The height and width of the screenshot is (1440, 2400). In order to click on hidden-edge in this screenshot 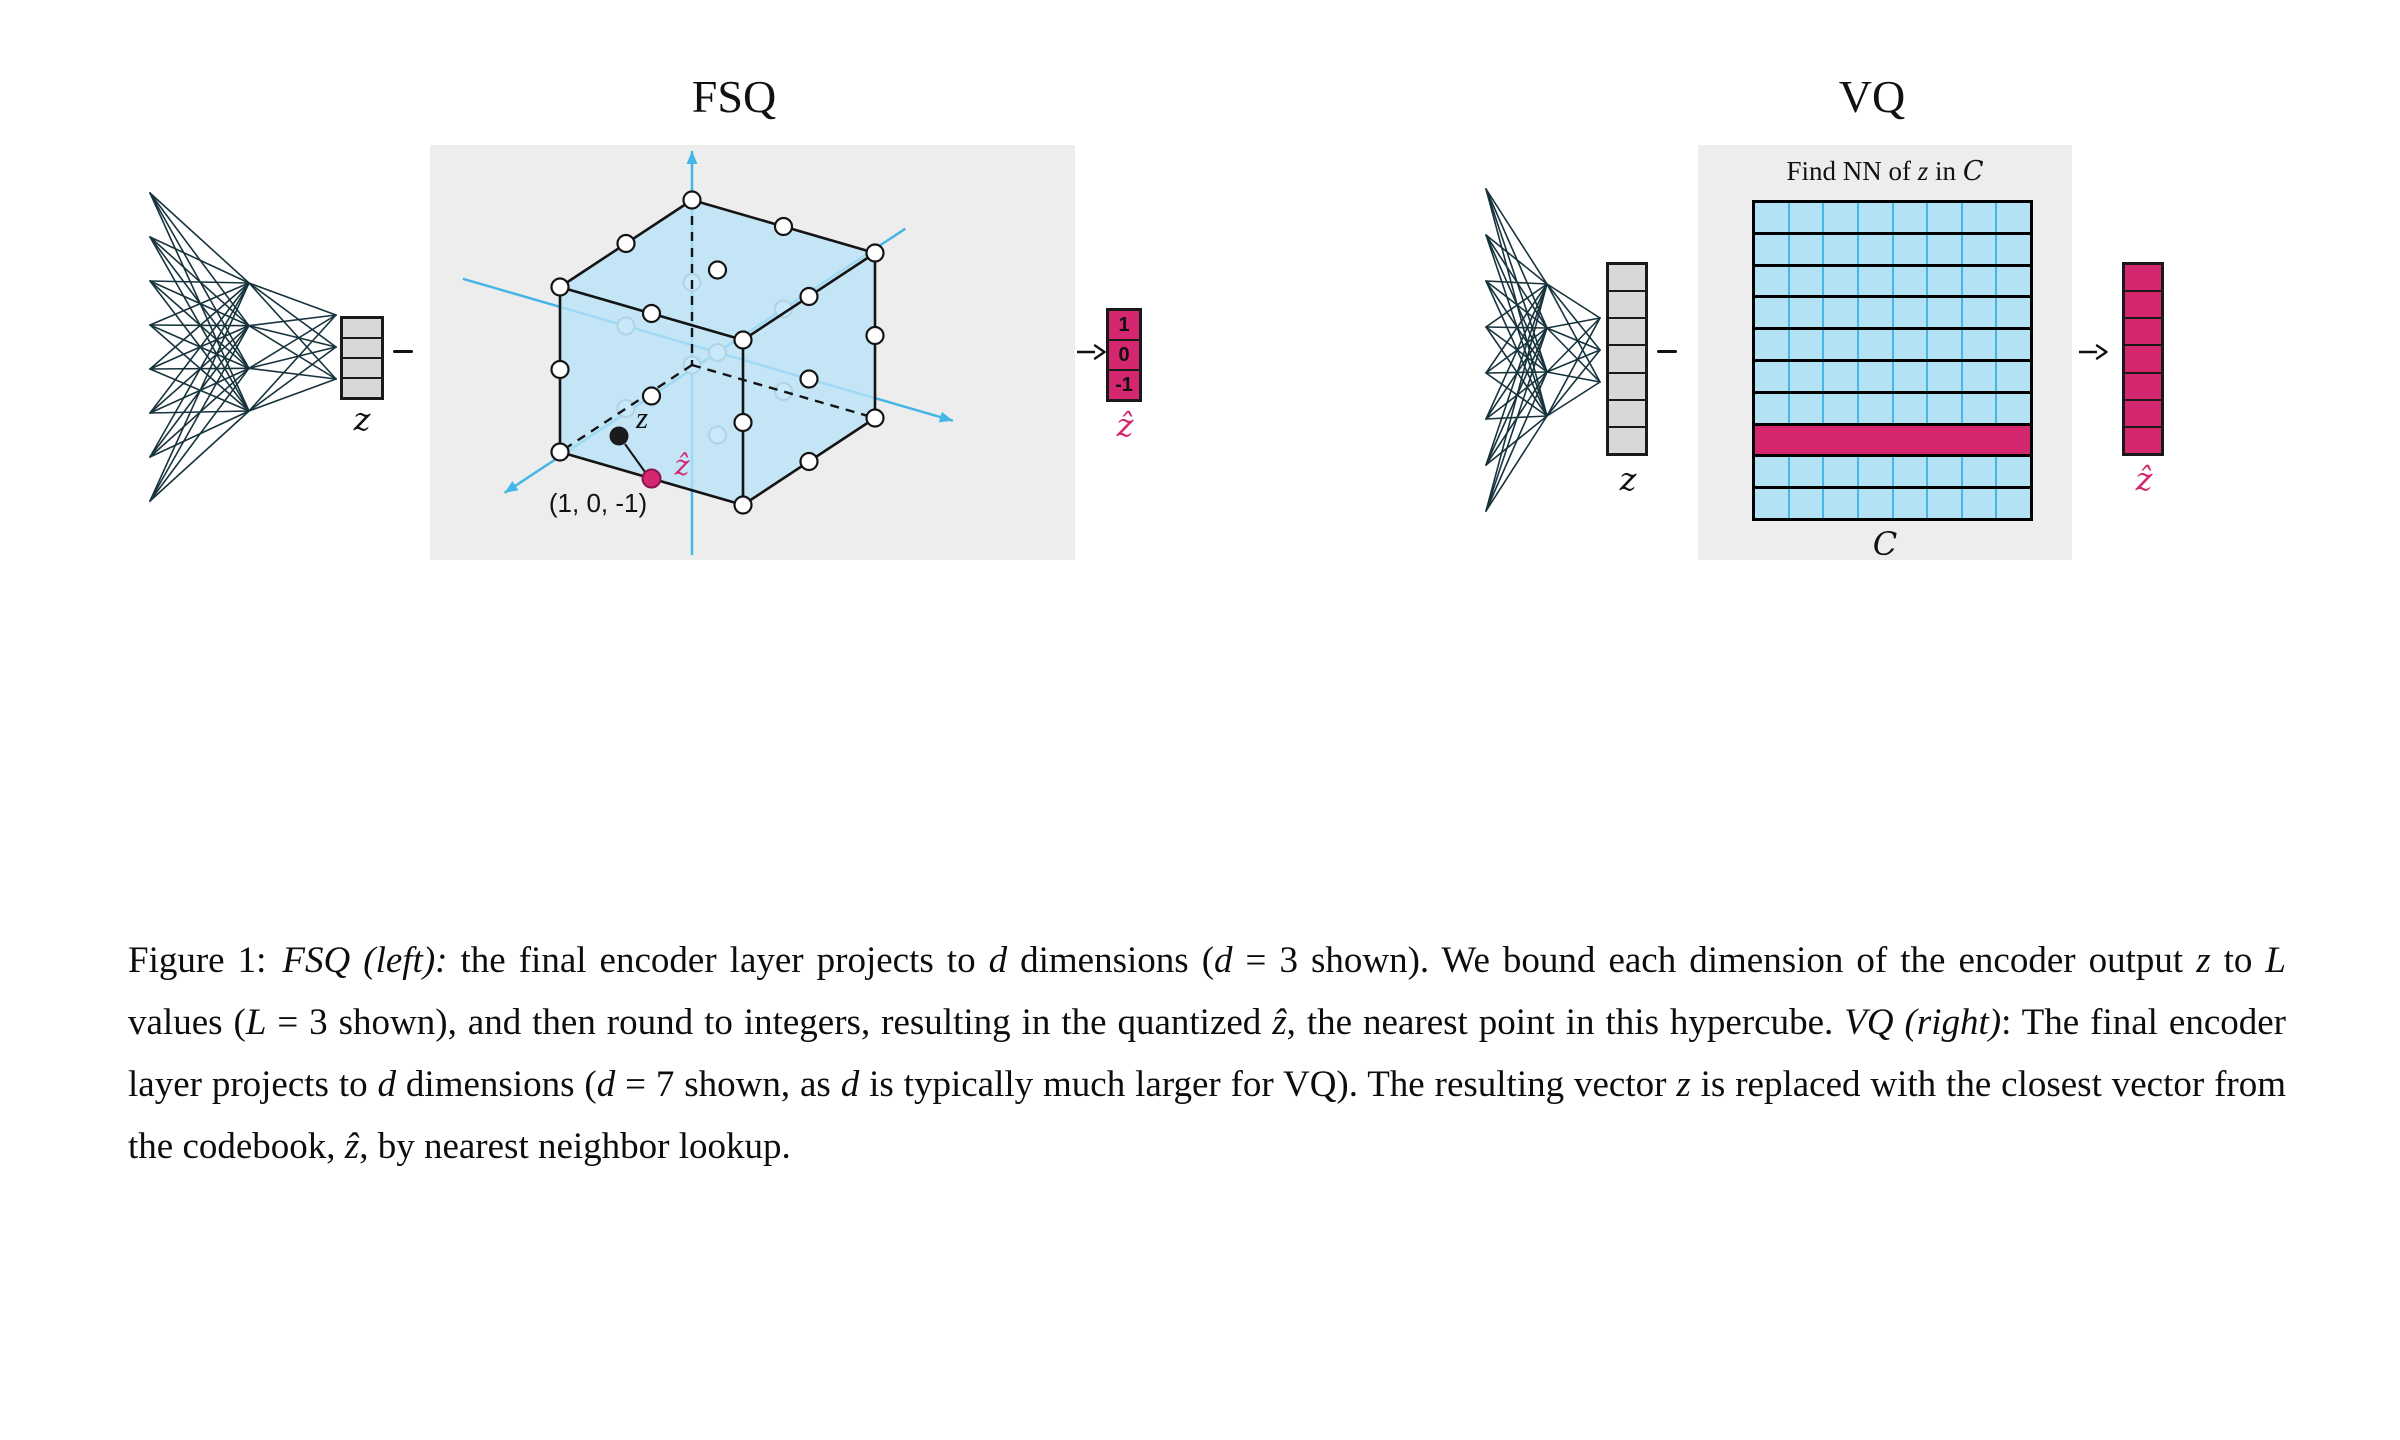, I will do `click(626, 408)`.